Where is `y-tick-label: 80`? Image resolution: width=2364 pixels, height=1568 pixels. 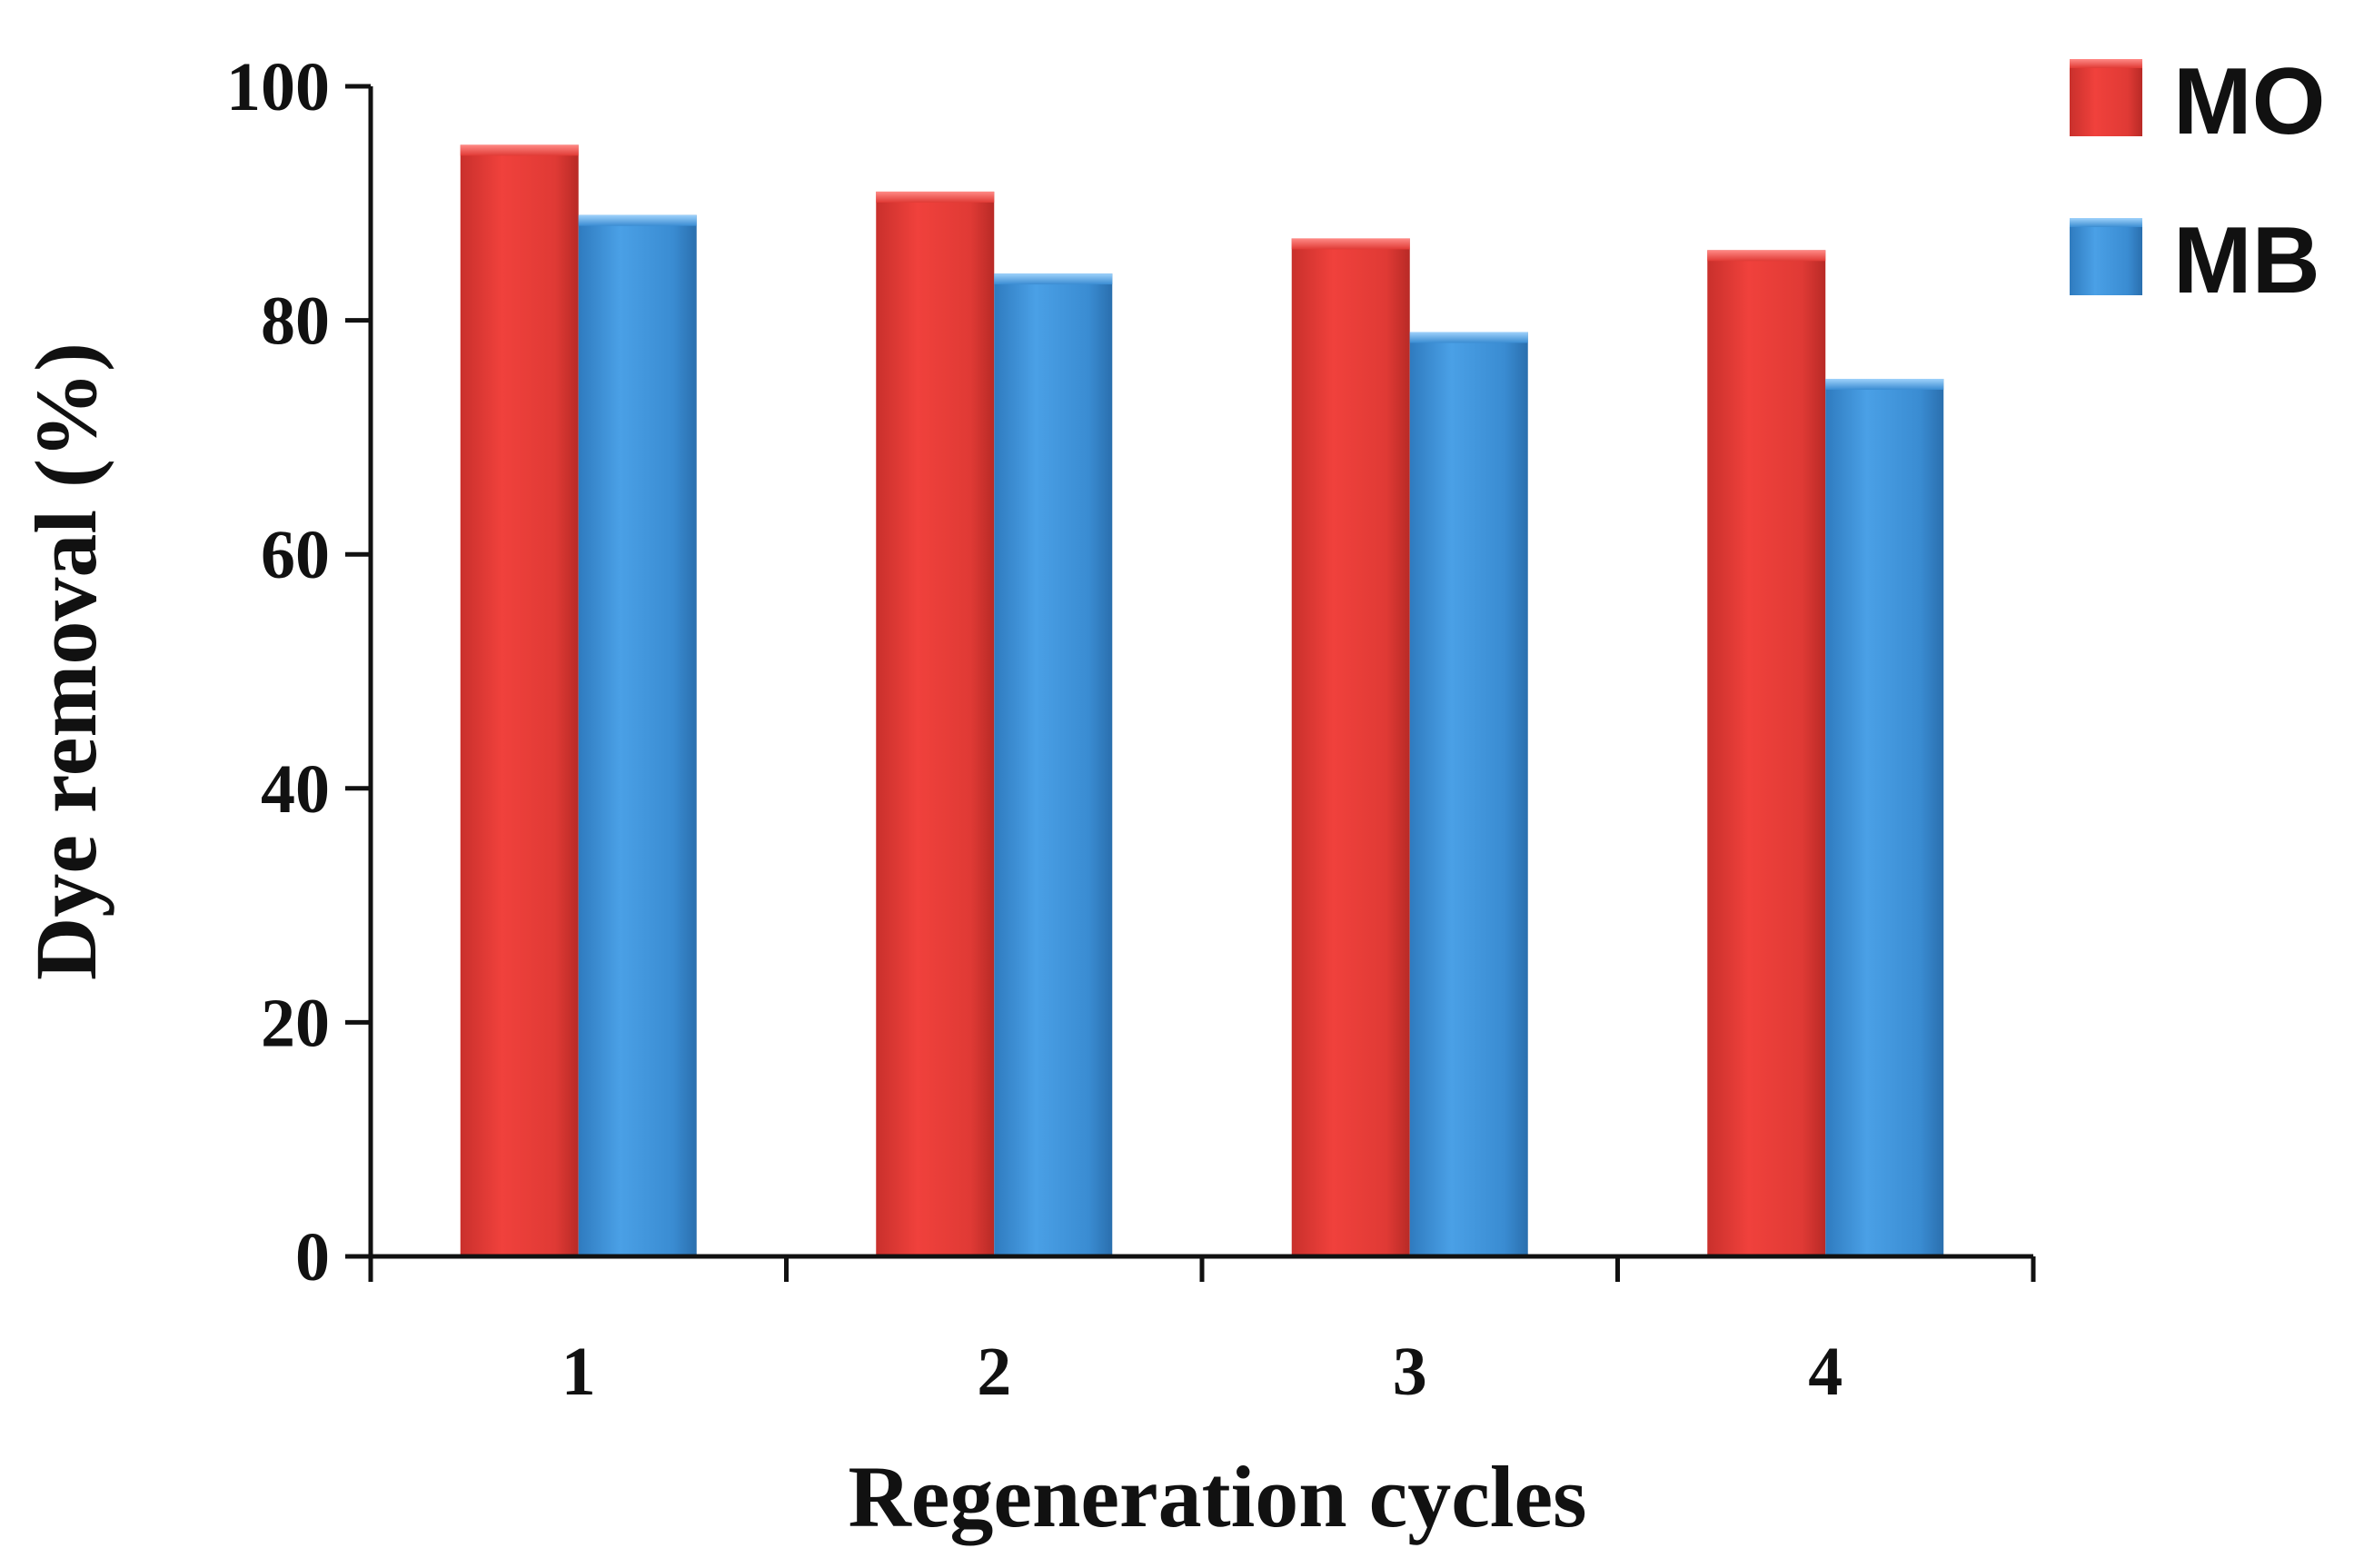
y-tick-label: 80 is located at coordinates (295, 321).